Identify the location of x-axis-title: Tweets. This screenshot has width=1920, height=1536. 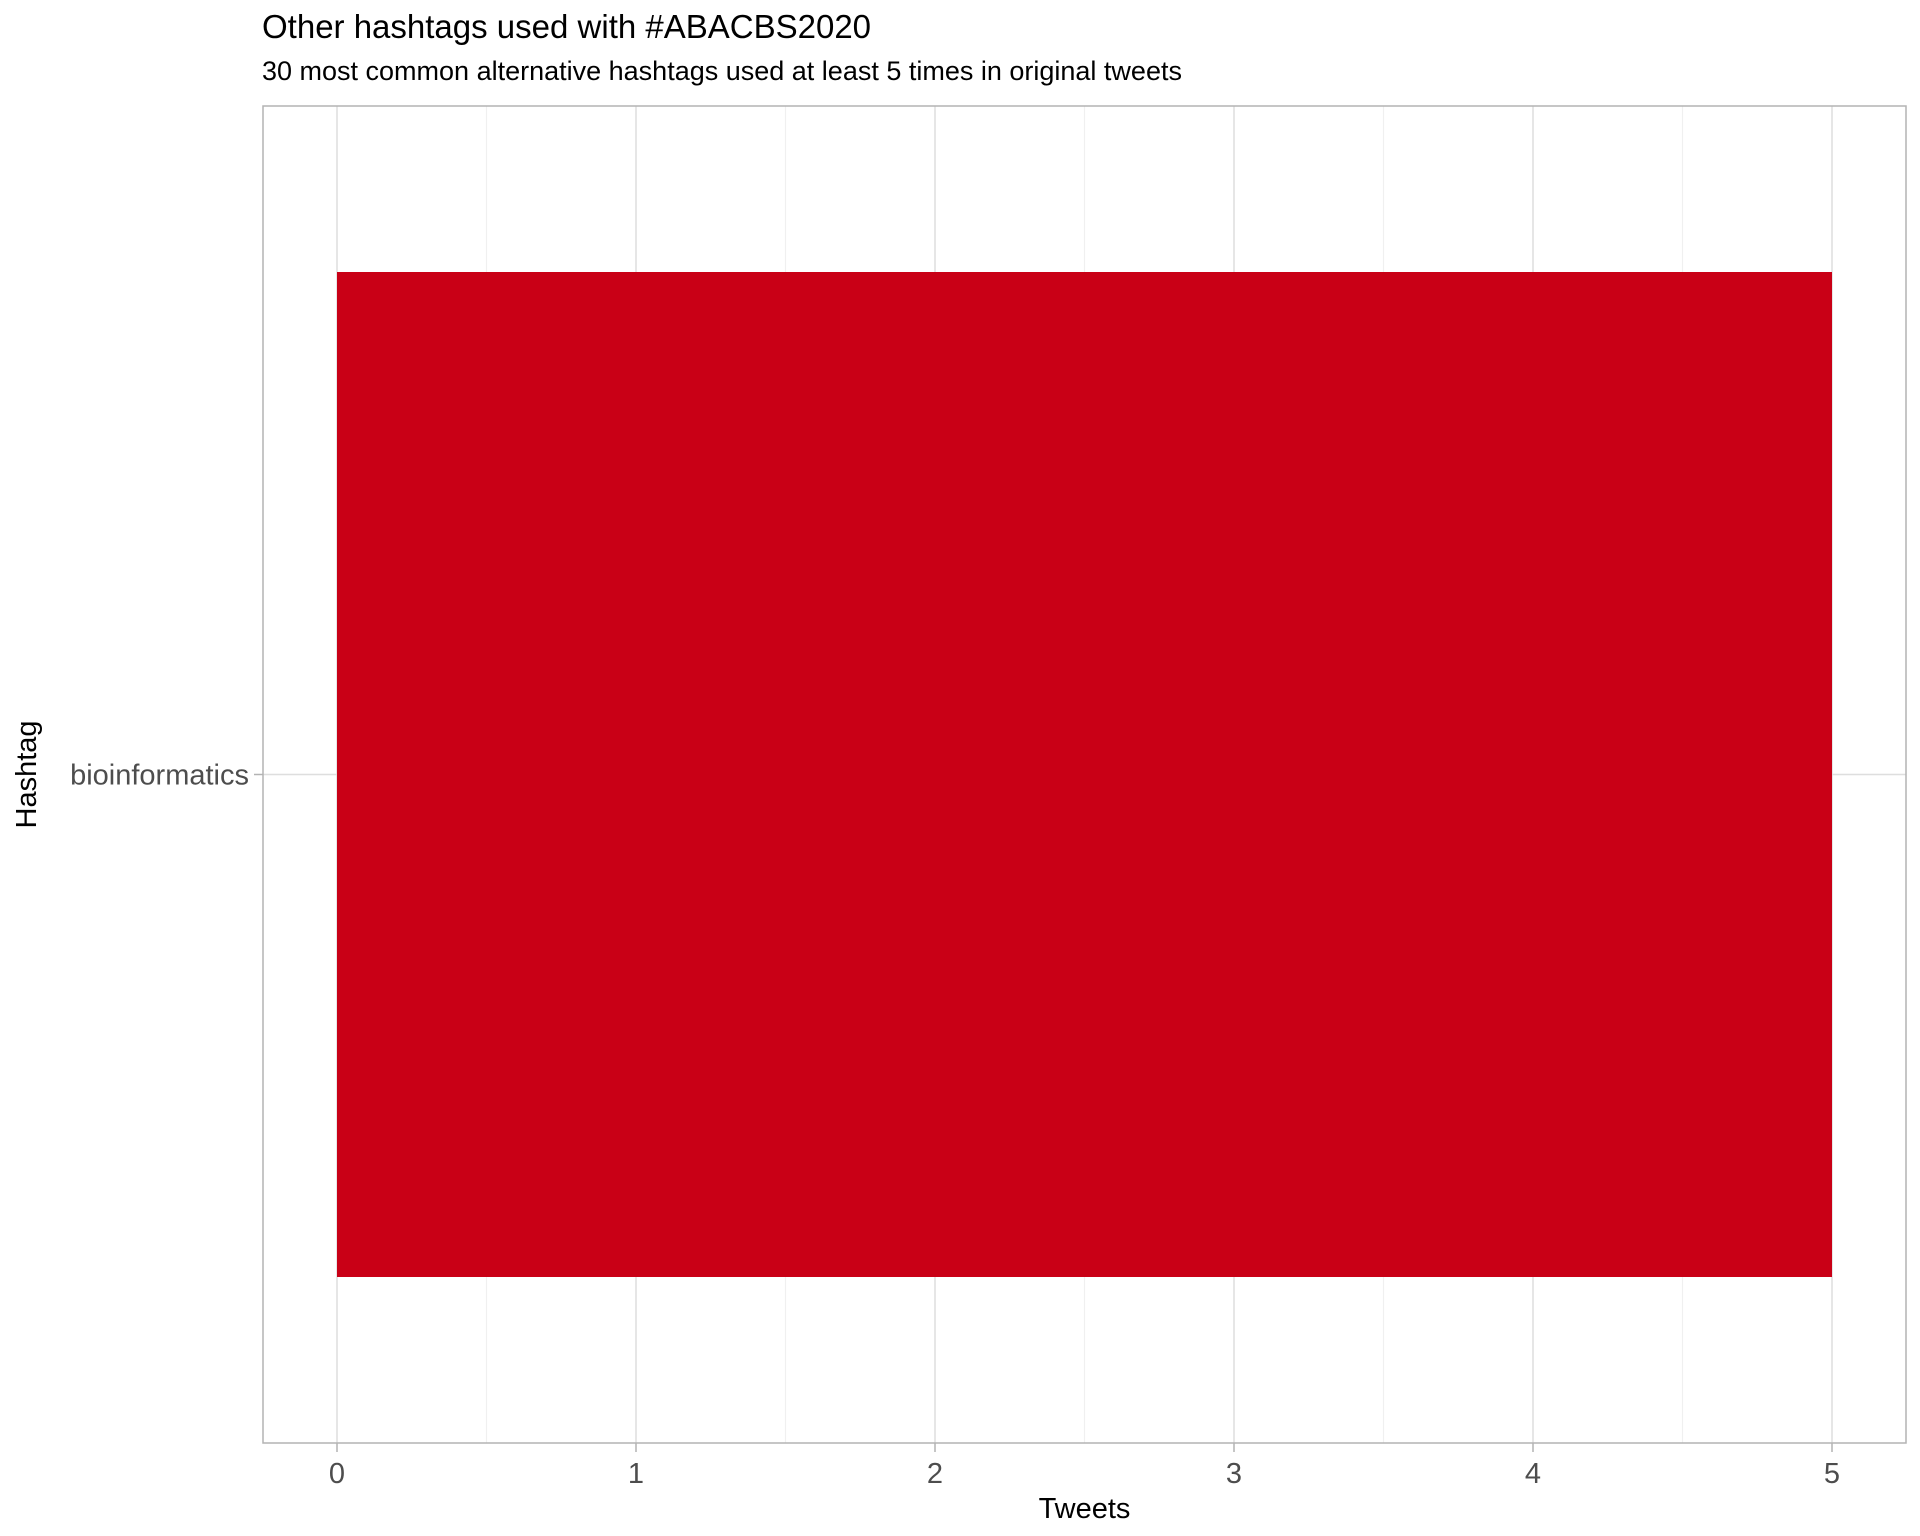
(1085, 1509).